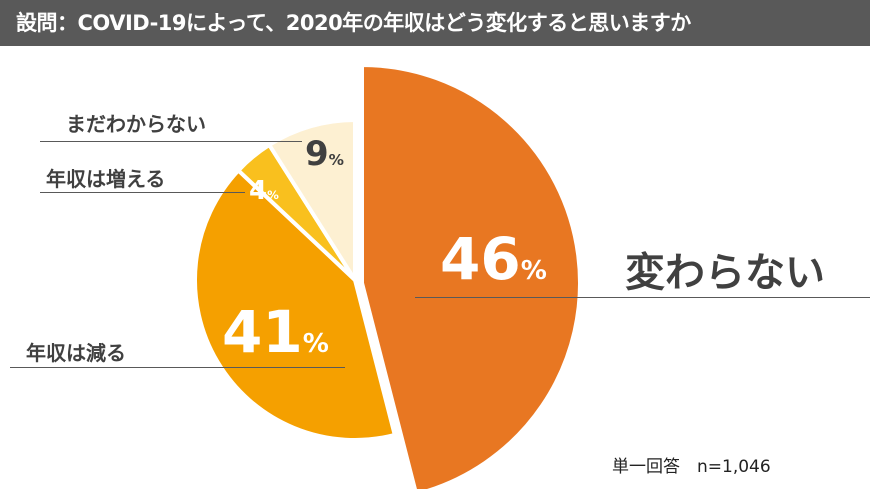 Image resolution: width=870 pixels, height=489 pixels. What do you see at coordinates (275, 332) in the screenshot?
I see `data-label-decrease: 41%` at bounding box center [275, 332].